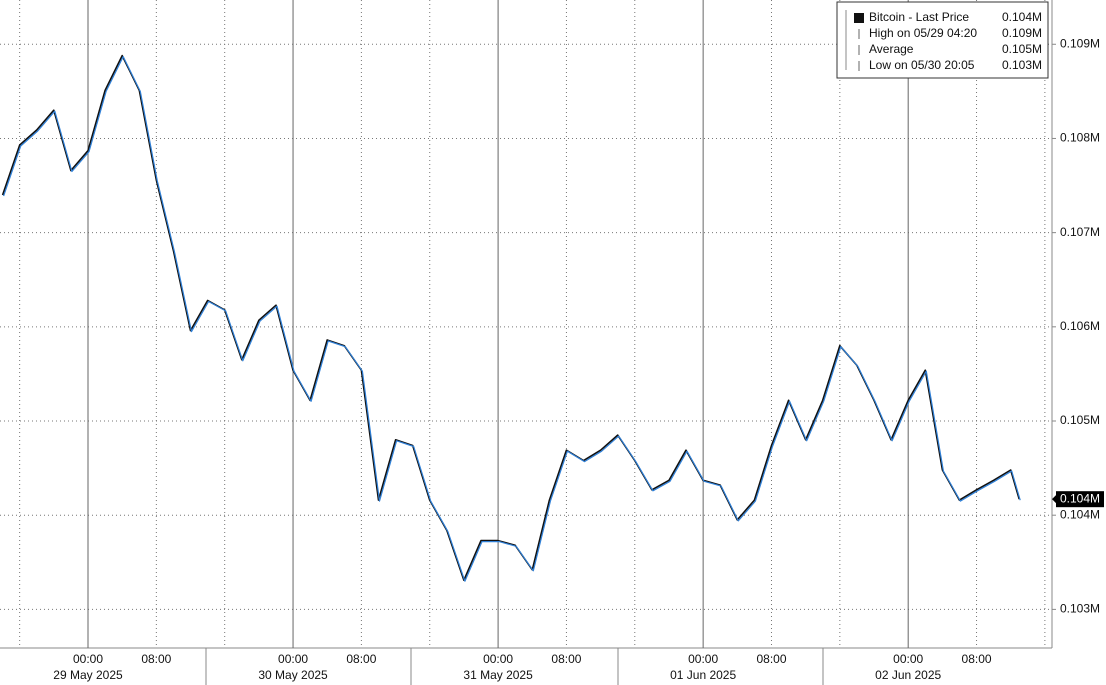 The width and height of the screenshot is (1106, 685). What do you see at coordinates (1022, 49) in the screenshot?
I see `legend-value: 0.105M` at bounding box center [1022, 49].